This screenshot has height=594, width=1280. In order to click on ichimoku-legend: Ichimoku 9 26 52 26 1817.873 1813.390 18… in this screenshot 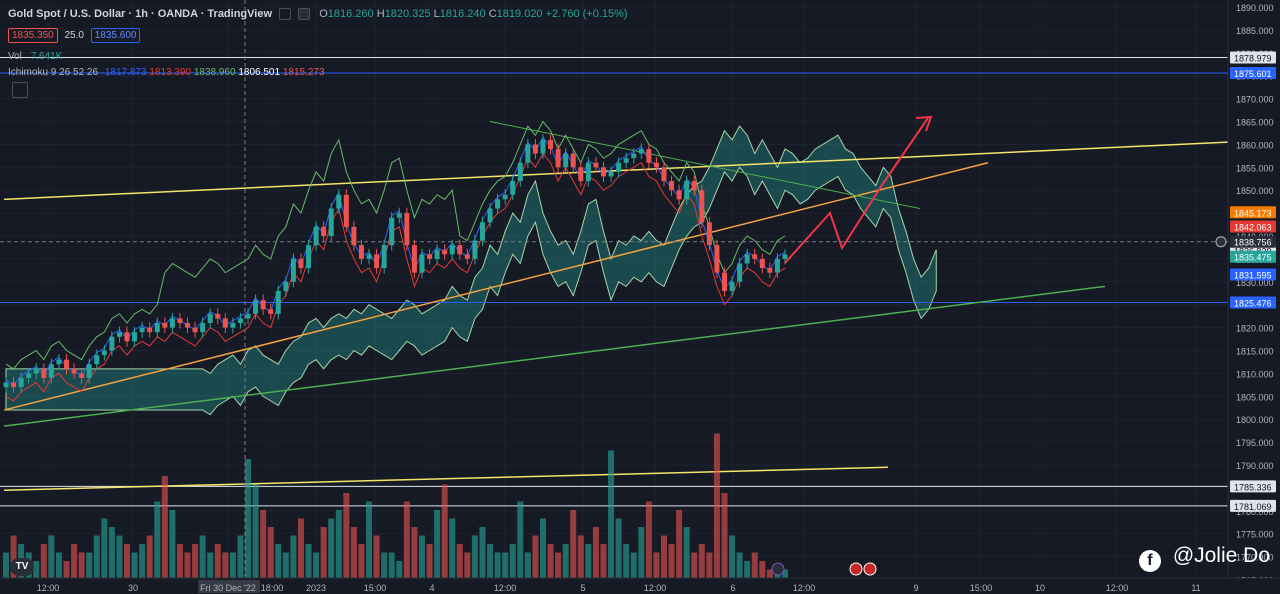, I will do `click(166, 72)`.